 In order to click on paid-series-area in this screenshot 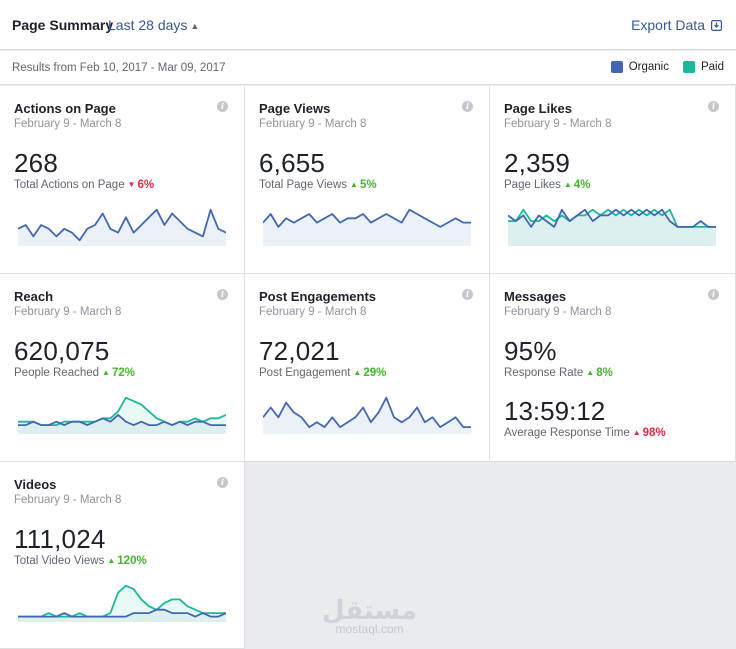, I will do `click(612, 227)`.